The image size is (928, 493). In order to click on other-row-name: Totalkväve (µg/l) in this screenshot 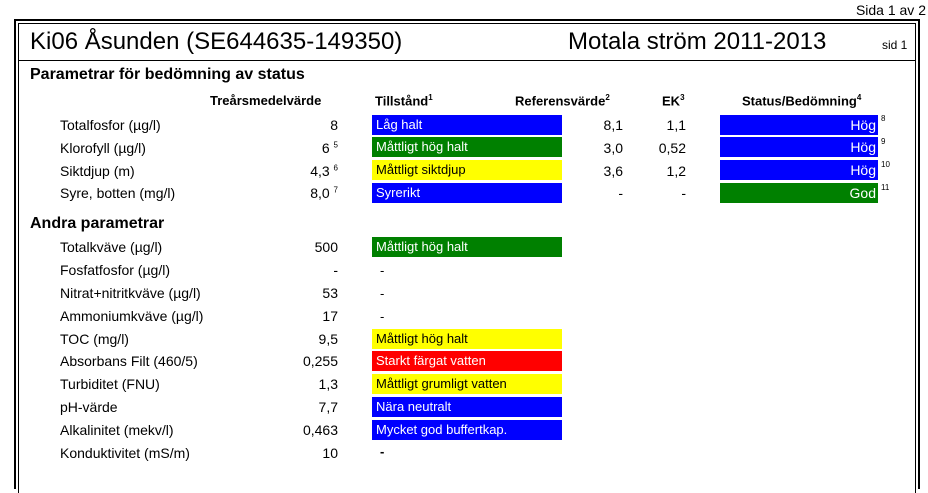, I will do `click(111, 247)`.